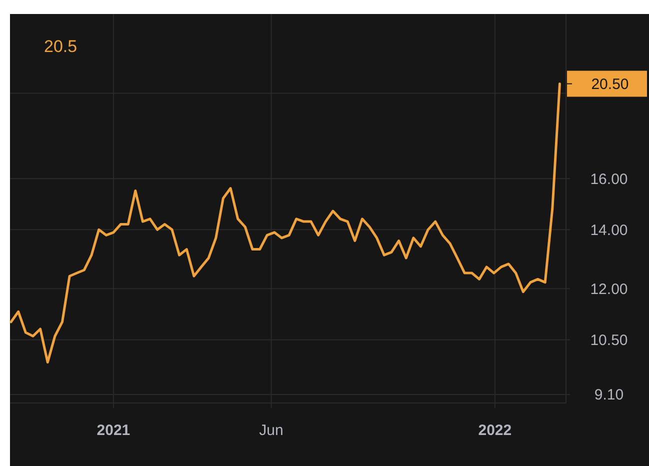 This screenshot has height=466, width=649. I want to click on text: 20.5, so click(61, 46).